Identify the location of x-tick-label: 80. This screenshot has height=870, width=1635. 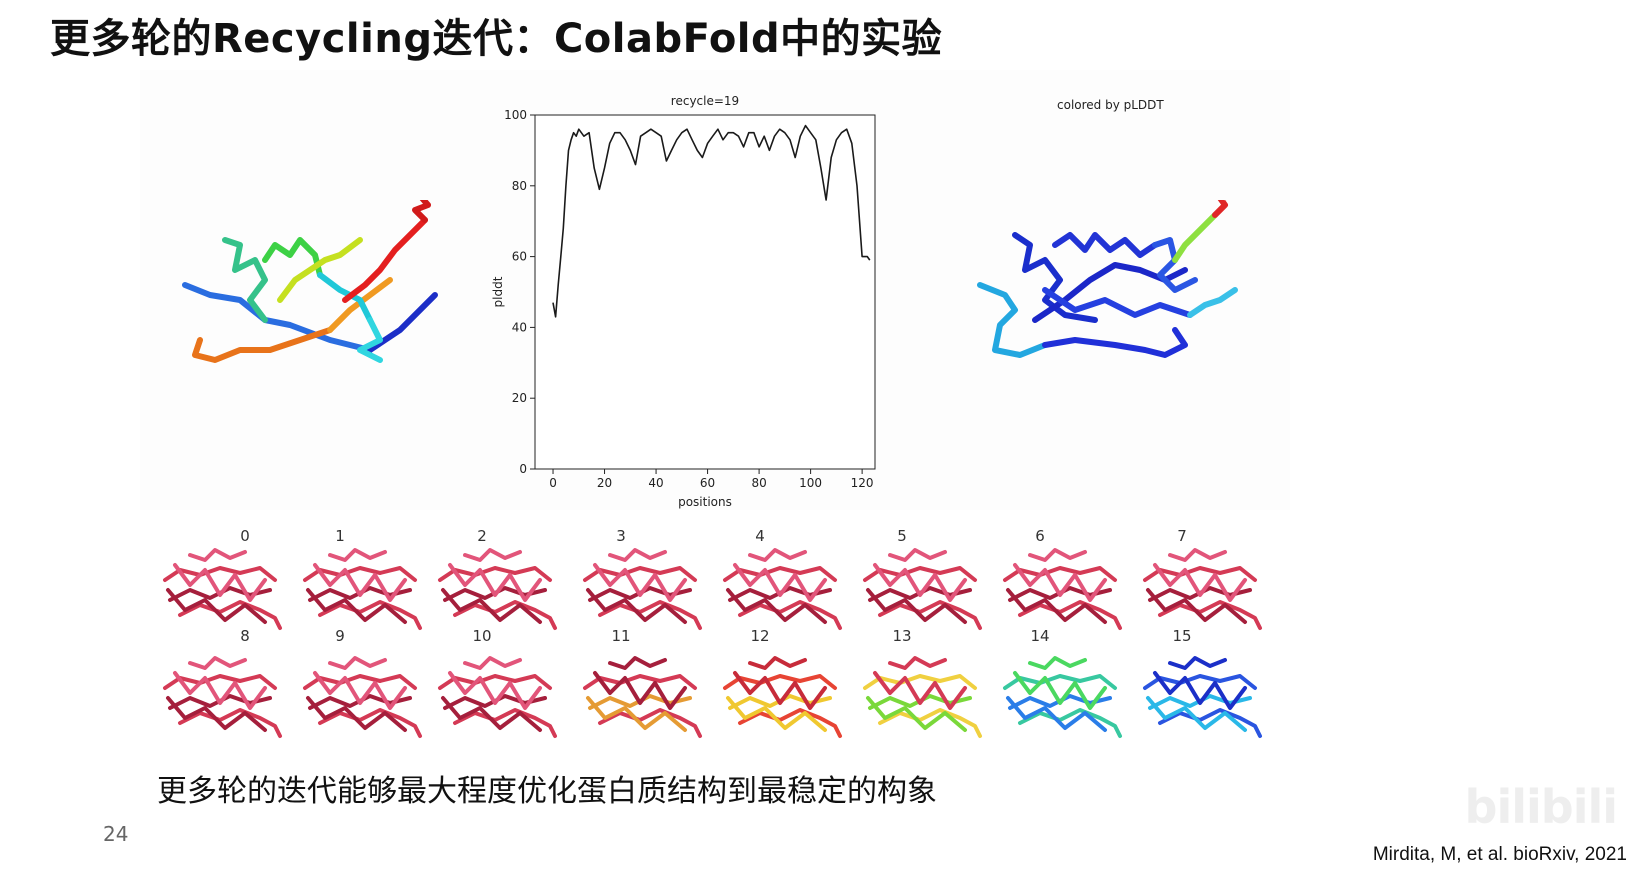
(758, 483).